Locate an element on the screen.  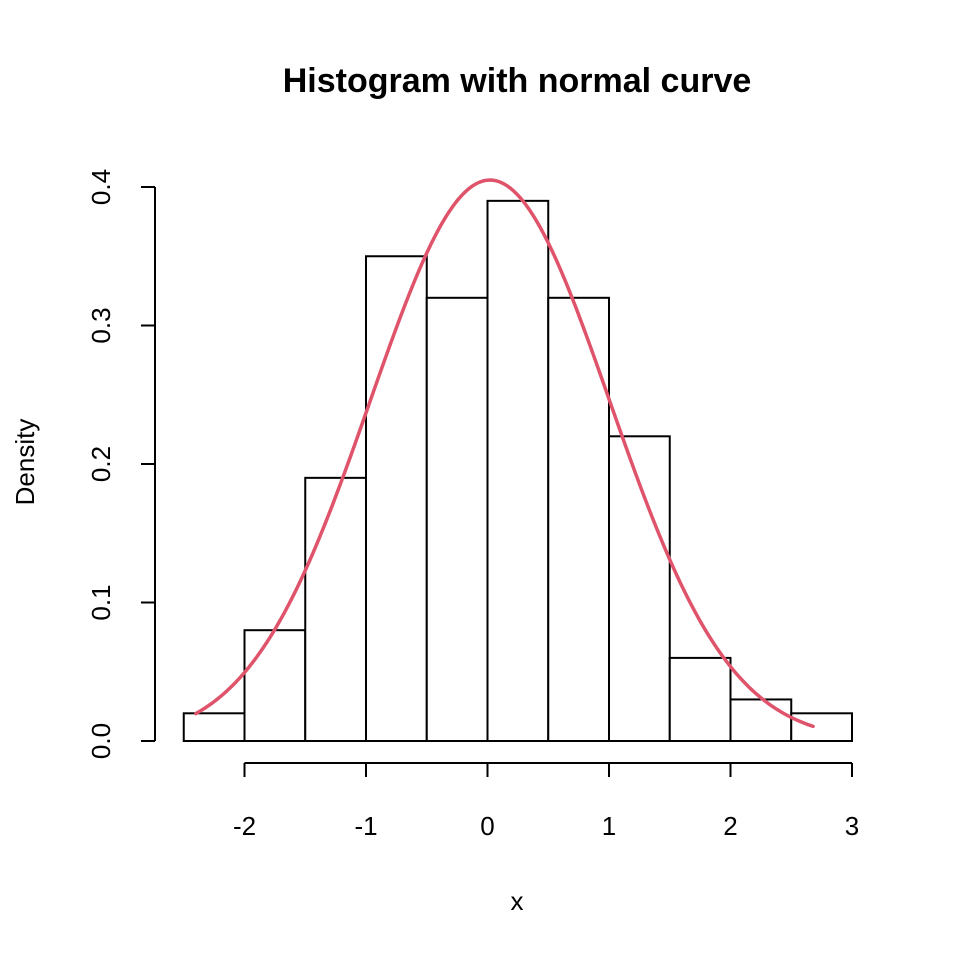
x-tick-label-0: -2 is located at coordinates (244, 826).